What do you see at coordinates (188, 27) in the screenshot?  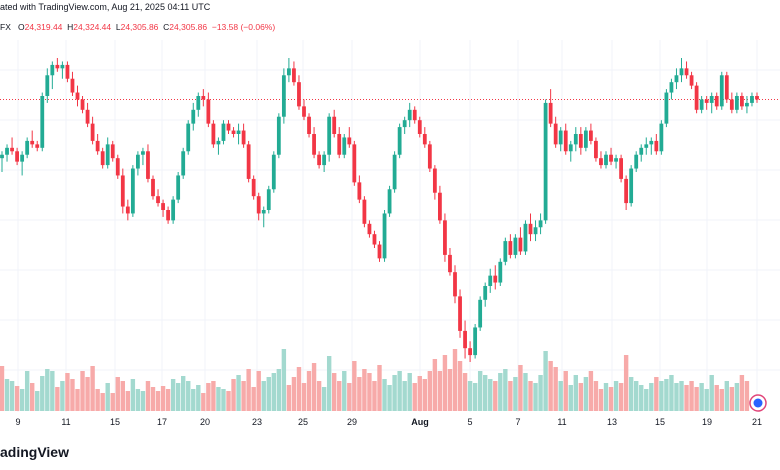 I see `close-value: 24,305.86` at bounding box center [188, 27].